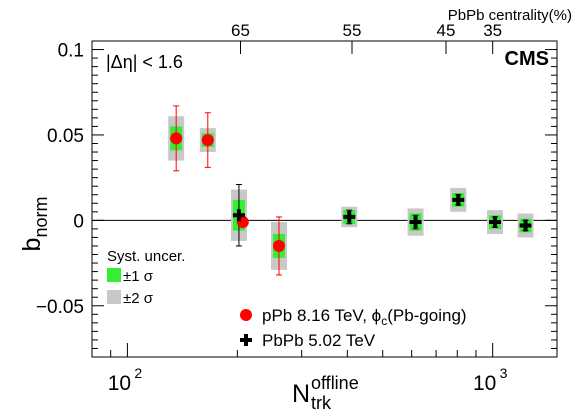 The image size is (581, 413). I want to click on x-axis-title-sup: offline, so click(335, 383).